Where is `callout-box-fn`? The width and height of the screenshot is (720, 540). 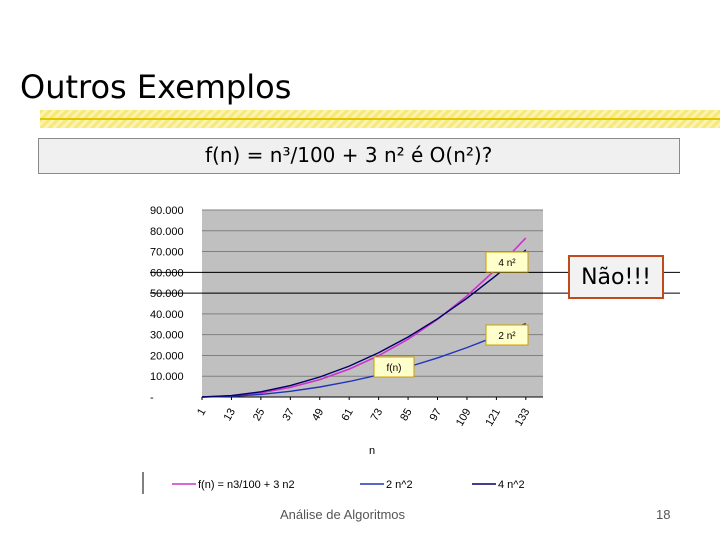
callout-box-fn is located at coordinates (394, 367).